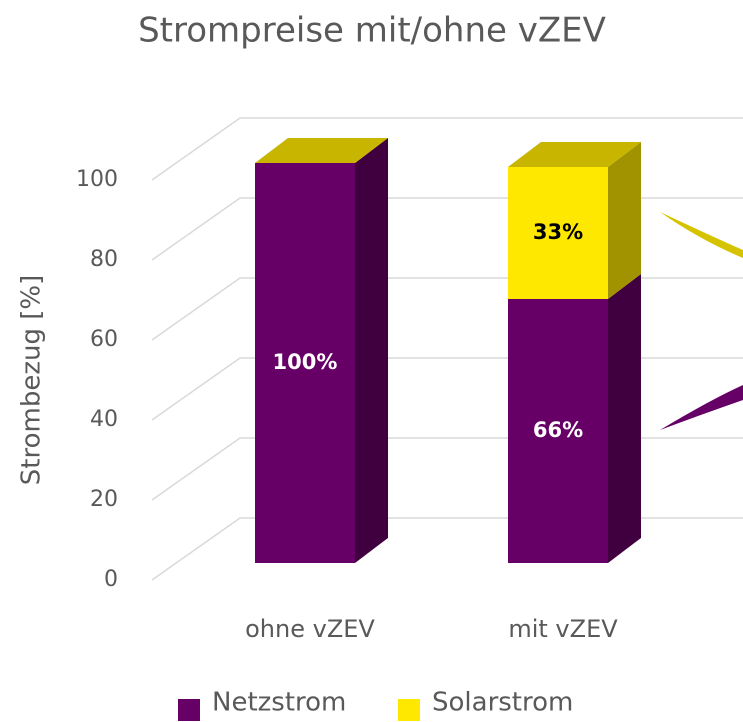  Describe the element at coordinates (104, 499) in the screenshot. I see `y-tick-label: 20` at that location.